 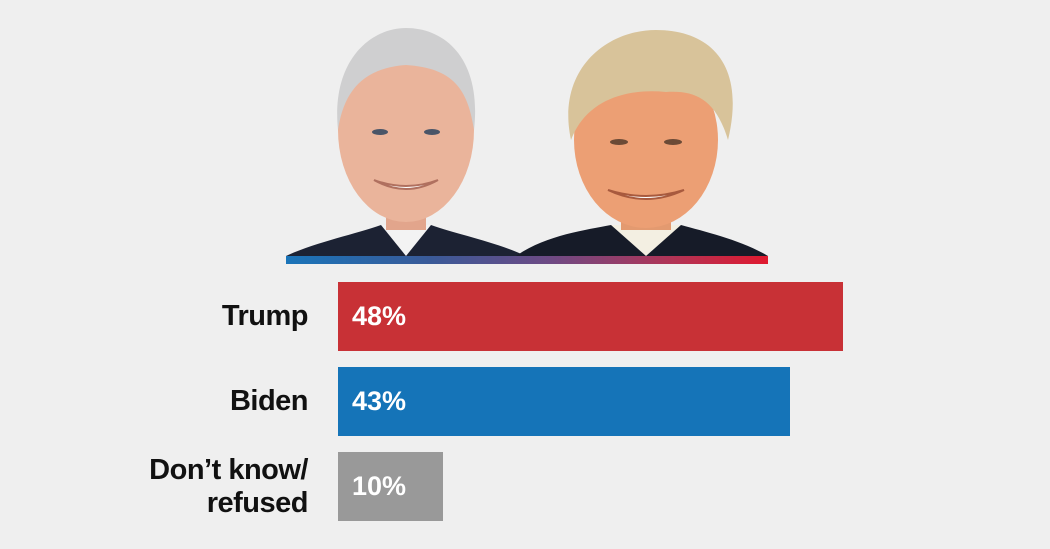 What do you see at coordinates (265, 316) in the screenshot?
I see `row-label-trump: Trump` at bounding box center [265, 316].